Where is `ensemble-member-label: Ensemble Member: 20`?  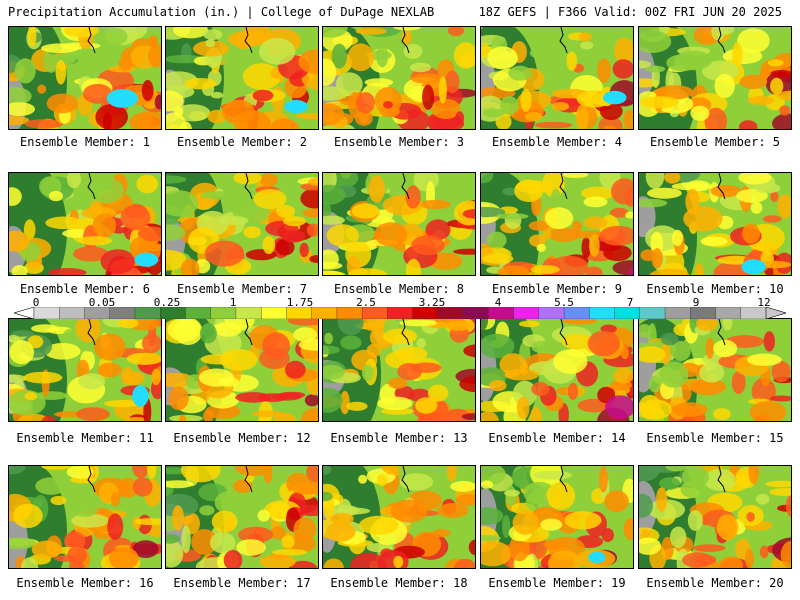
ensemble-member-label: Ensemble Member: 20 is located at coordinates (715, 583).